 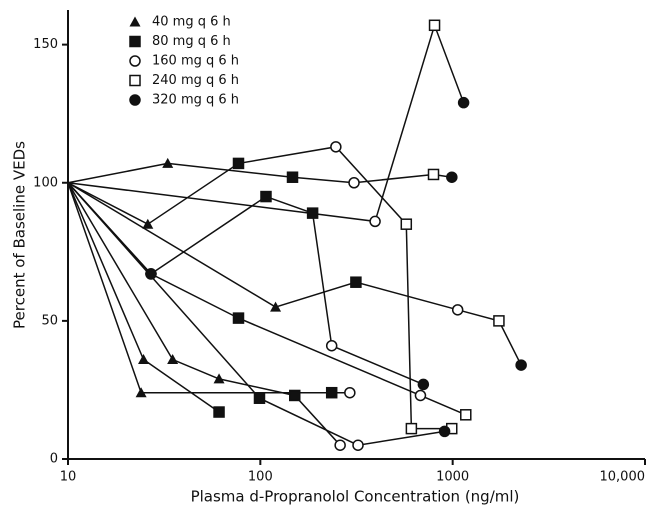 I want to click on x-tick-label: 10,000, so click(x=623, y=477).